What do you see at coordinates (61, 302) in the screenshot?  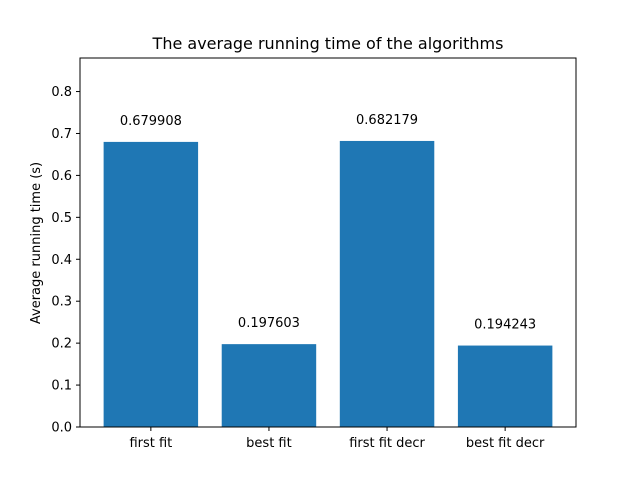 I see `y-tick-label: 0.3` at bounding box center [61, 302].